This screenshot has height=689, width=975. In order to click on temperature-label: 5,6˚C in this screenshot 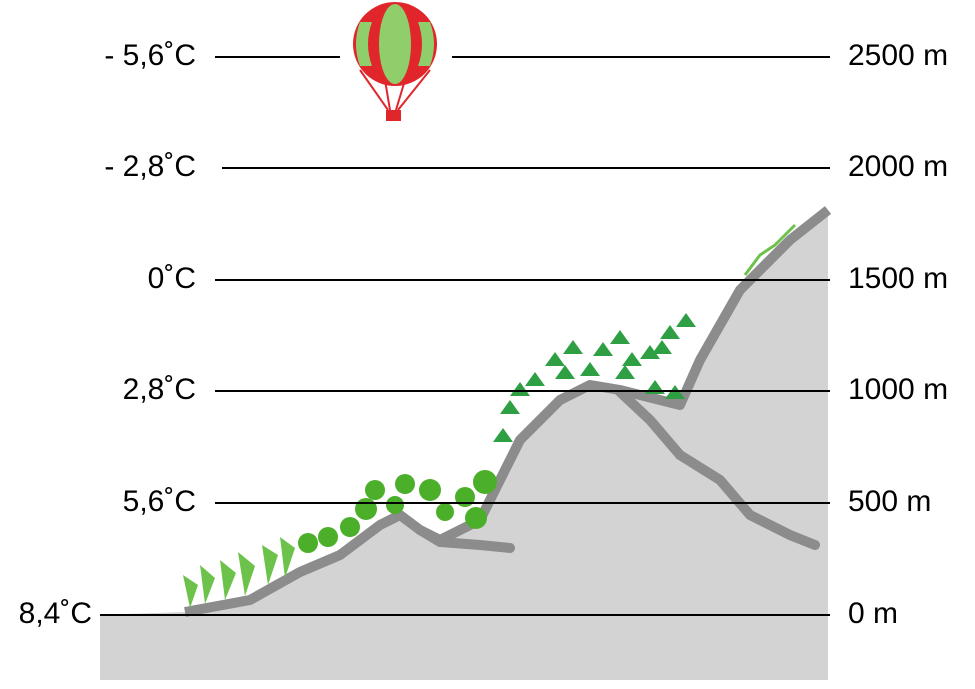, I will do `click(159, 501)`.